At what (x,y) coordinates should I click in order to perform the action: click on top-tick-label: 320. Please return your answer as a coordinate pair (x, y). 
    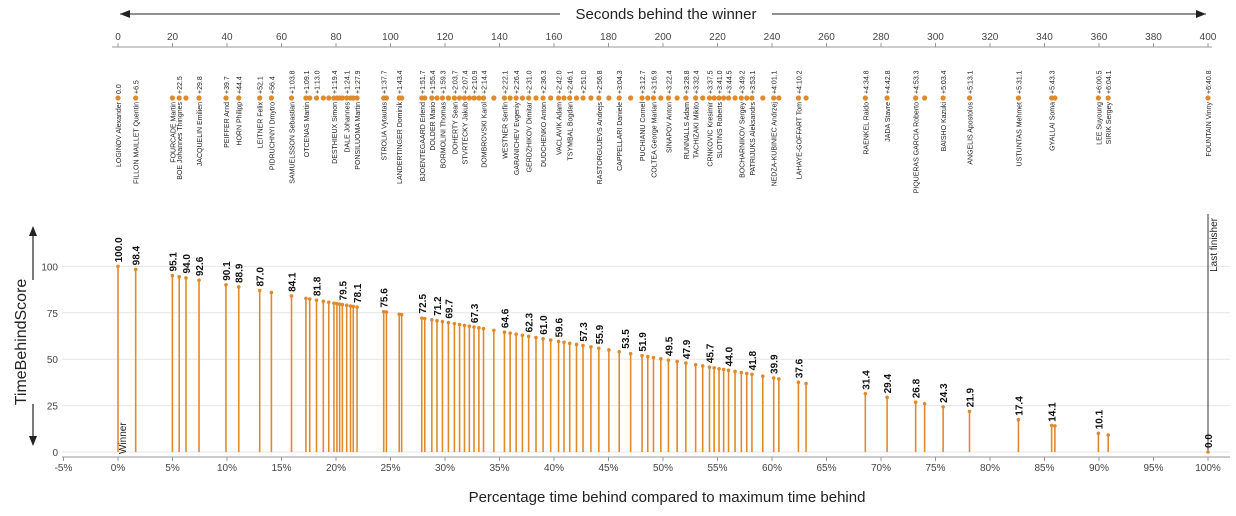
    Looking at the image, I should click on (990, 37).